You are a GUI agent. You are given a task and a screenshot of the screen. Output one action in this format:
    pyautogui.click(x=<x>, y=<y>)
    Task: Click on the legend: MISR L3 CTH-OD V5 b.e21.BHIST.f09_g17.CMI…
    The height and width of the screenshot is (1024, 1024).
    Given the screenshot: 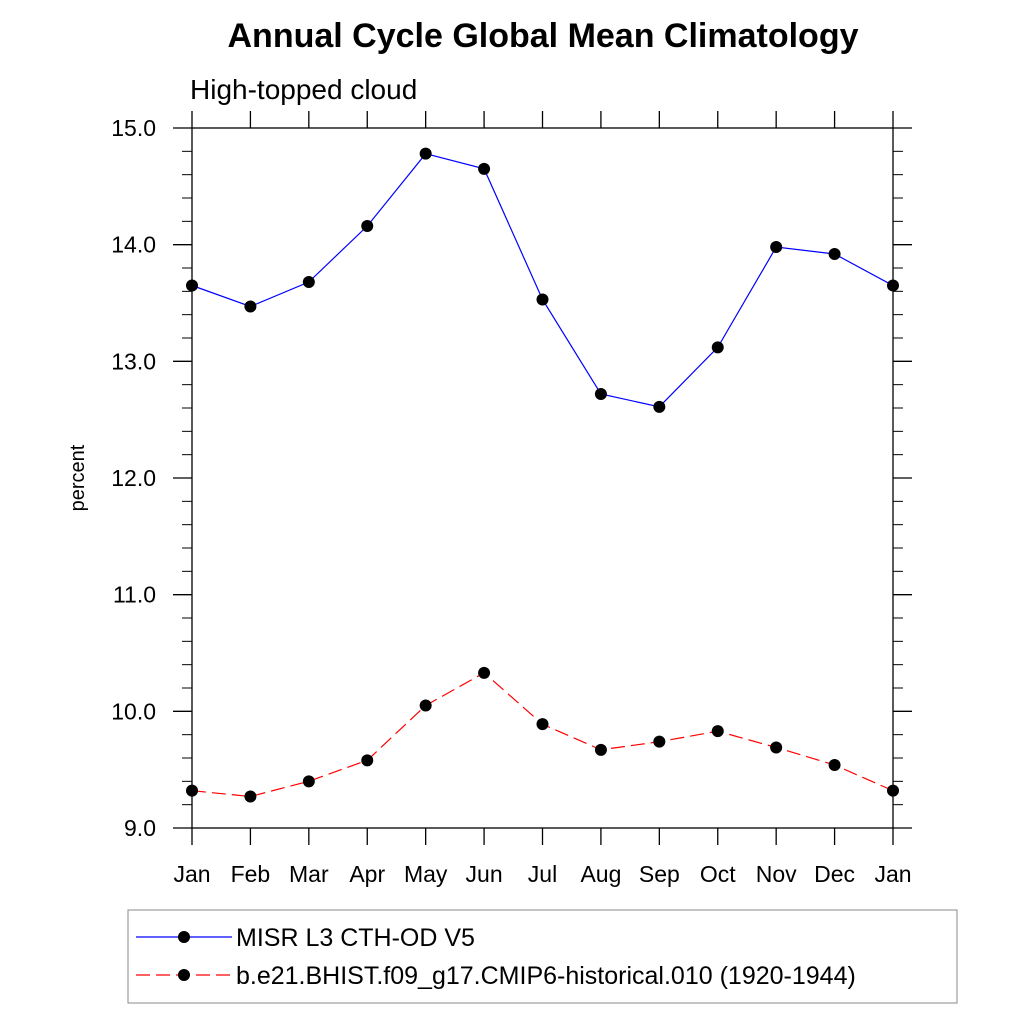 What is the action you would take?
    pyautogui.click(x=542, y=956)
    